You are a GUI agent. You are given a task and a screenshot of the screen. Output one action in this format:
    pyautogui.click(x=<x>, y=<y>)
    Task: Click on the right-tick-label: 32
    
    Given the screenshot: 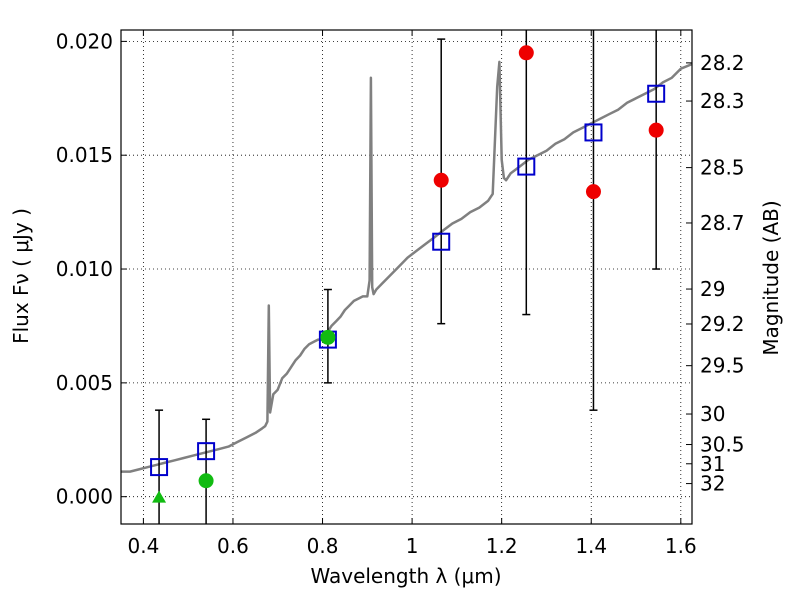 What is the action you would take?
    pyautogui.click(x=712, y=484)
    